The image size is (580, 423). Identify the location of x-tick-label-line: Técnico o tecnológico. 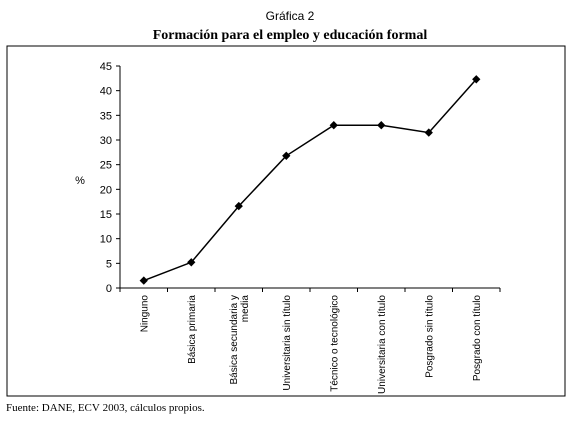
(334, 343).